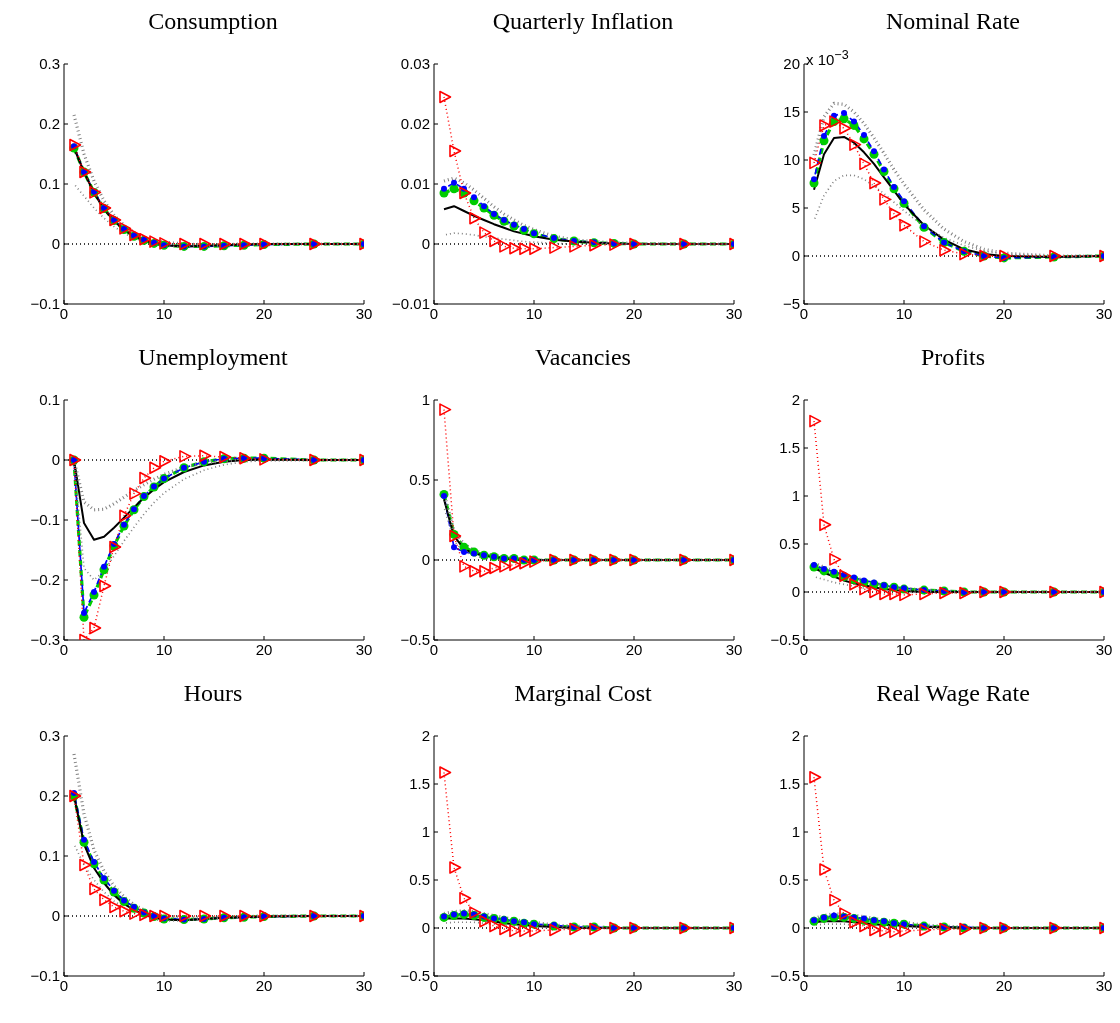  What do you see at coordinates (791, 112) in the screenshot?
I see `y-tick-label: 15` at bounding box center [791, 112].